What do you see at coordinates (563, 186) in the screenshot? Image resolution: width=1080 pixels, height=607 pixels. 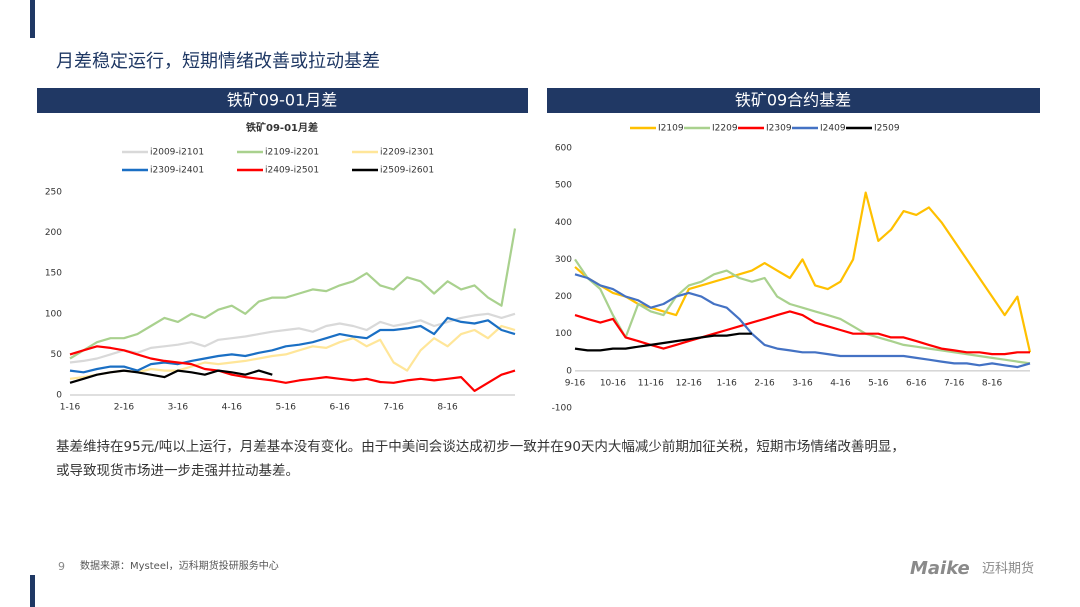 I see `y-tick-label: 500` at bounding box center [563, 186].